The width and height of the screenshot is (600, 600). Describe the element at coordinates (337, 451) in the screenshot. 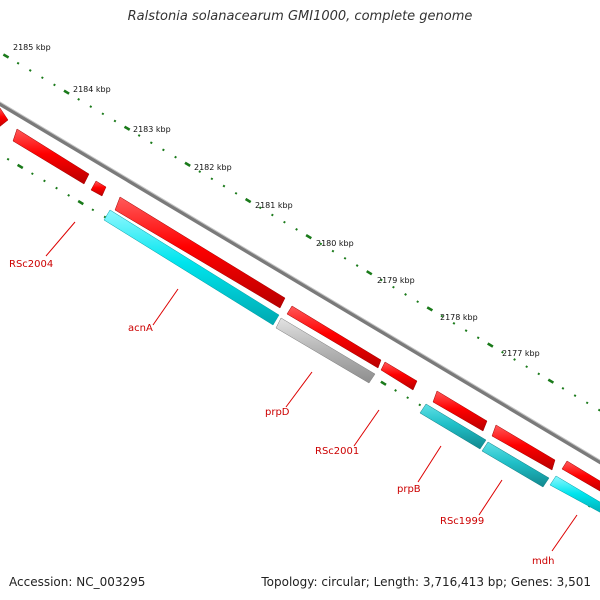

I see `gene-label-RSc2001: RSc2001` at that location.